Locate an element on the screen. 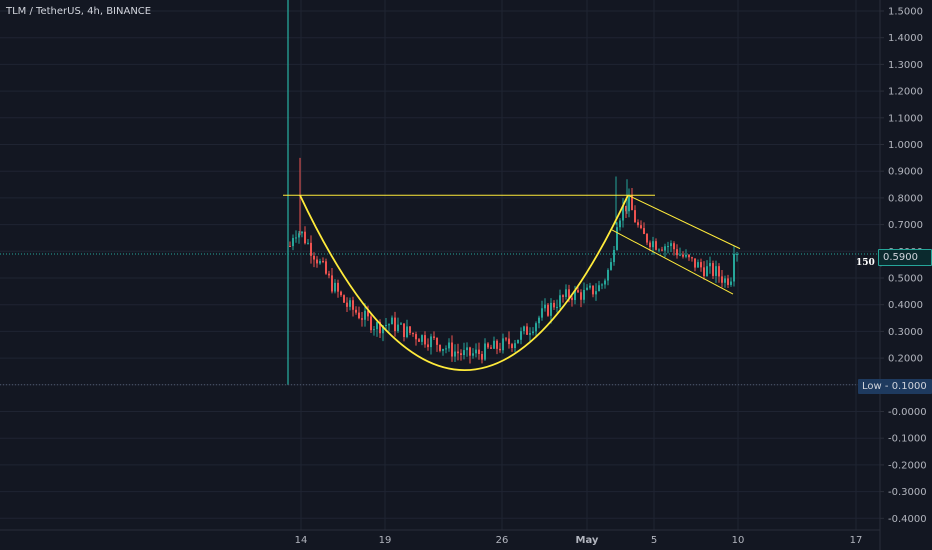 The height and width of the screenshot is (550, 932). cup-curve is located at coordinates (464, 282).